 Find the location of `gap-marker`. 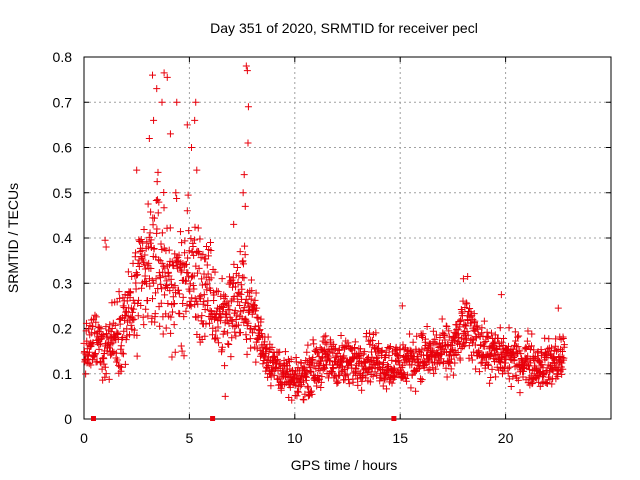

gap-marker is located at coordinates (213, 418).